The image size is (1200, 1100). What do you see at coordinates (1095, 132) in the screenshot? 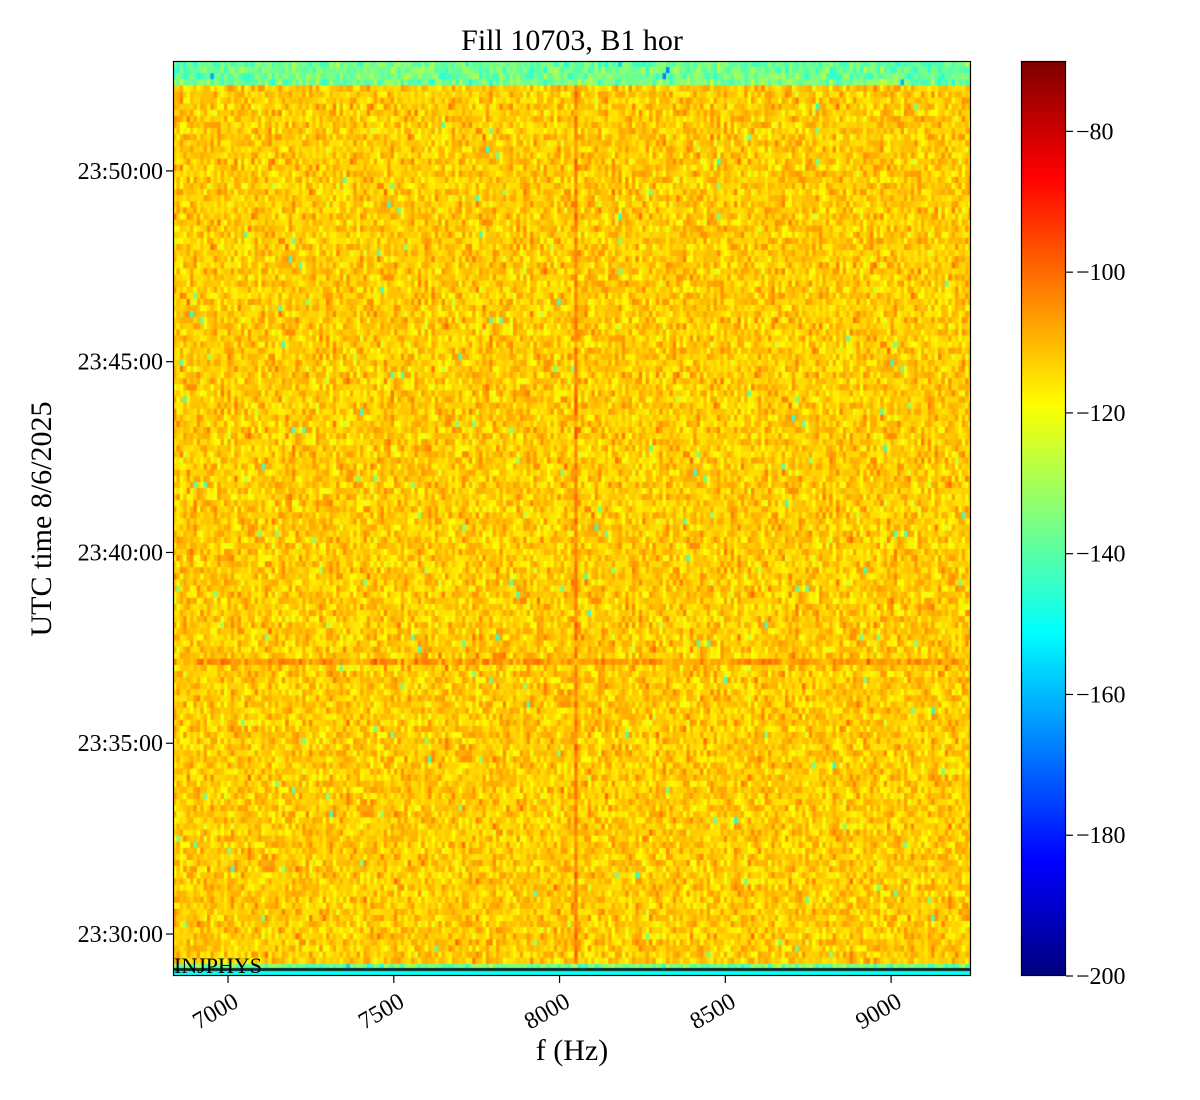
I see `colorbar-tick-label: −80` at bounding box center [1095, 132].